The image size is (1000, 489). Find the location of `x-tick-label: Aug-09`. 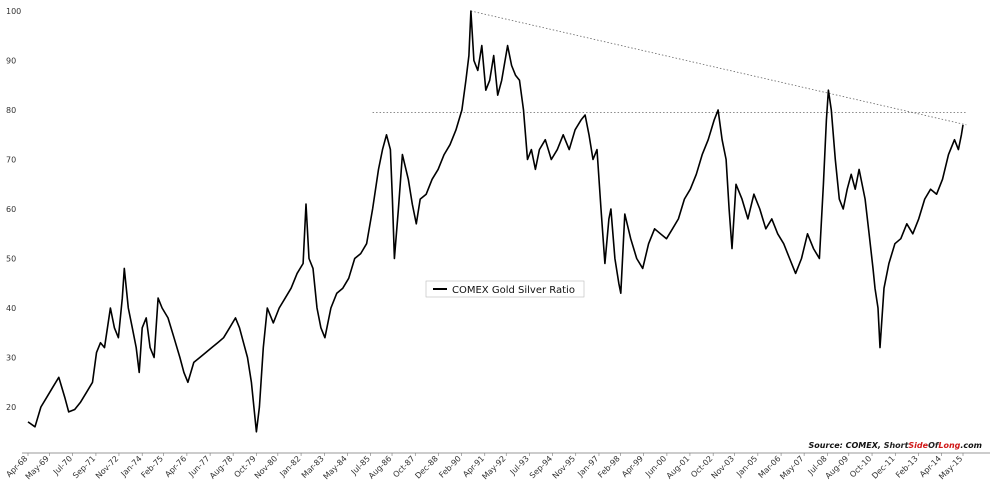

x-tick-label: Aug-09 is located at coordinates (837, 467).